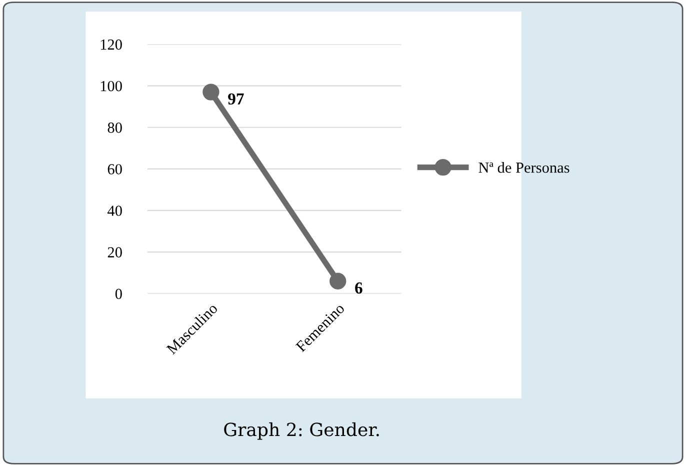 This screenshot has width=686, height=466. What do you see at coordinates (118, 294) in the screenshot?
I see `y-tick-label: 0` at bounding box center [118, 294].